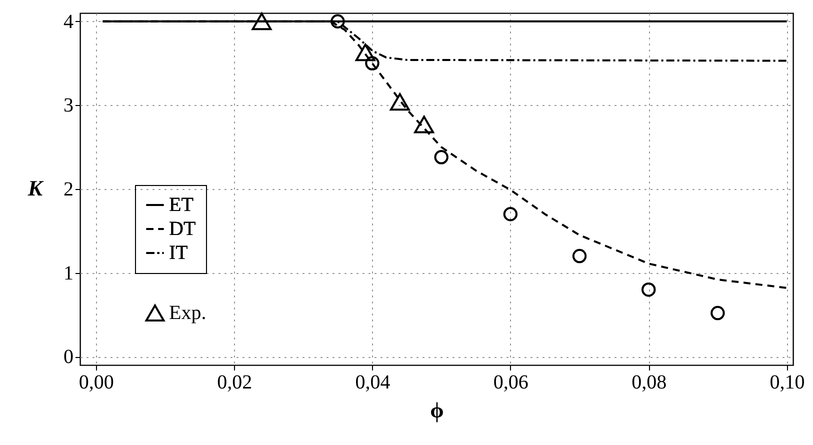 This screenshot has width=813, height=445. Describe the element at coordinates (234, 383) in the screenshot. I see `x-tick-label: 0,02` at that location.